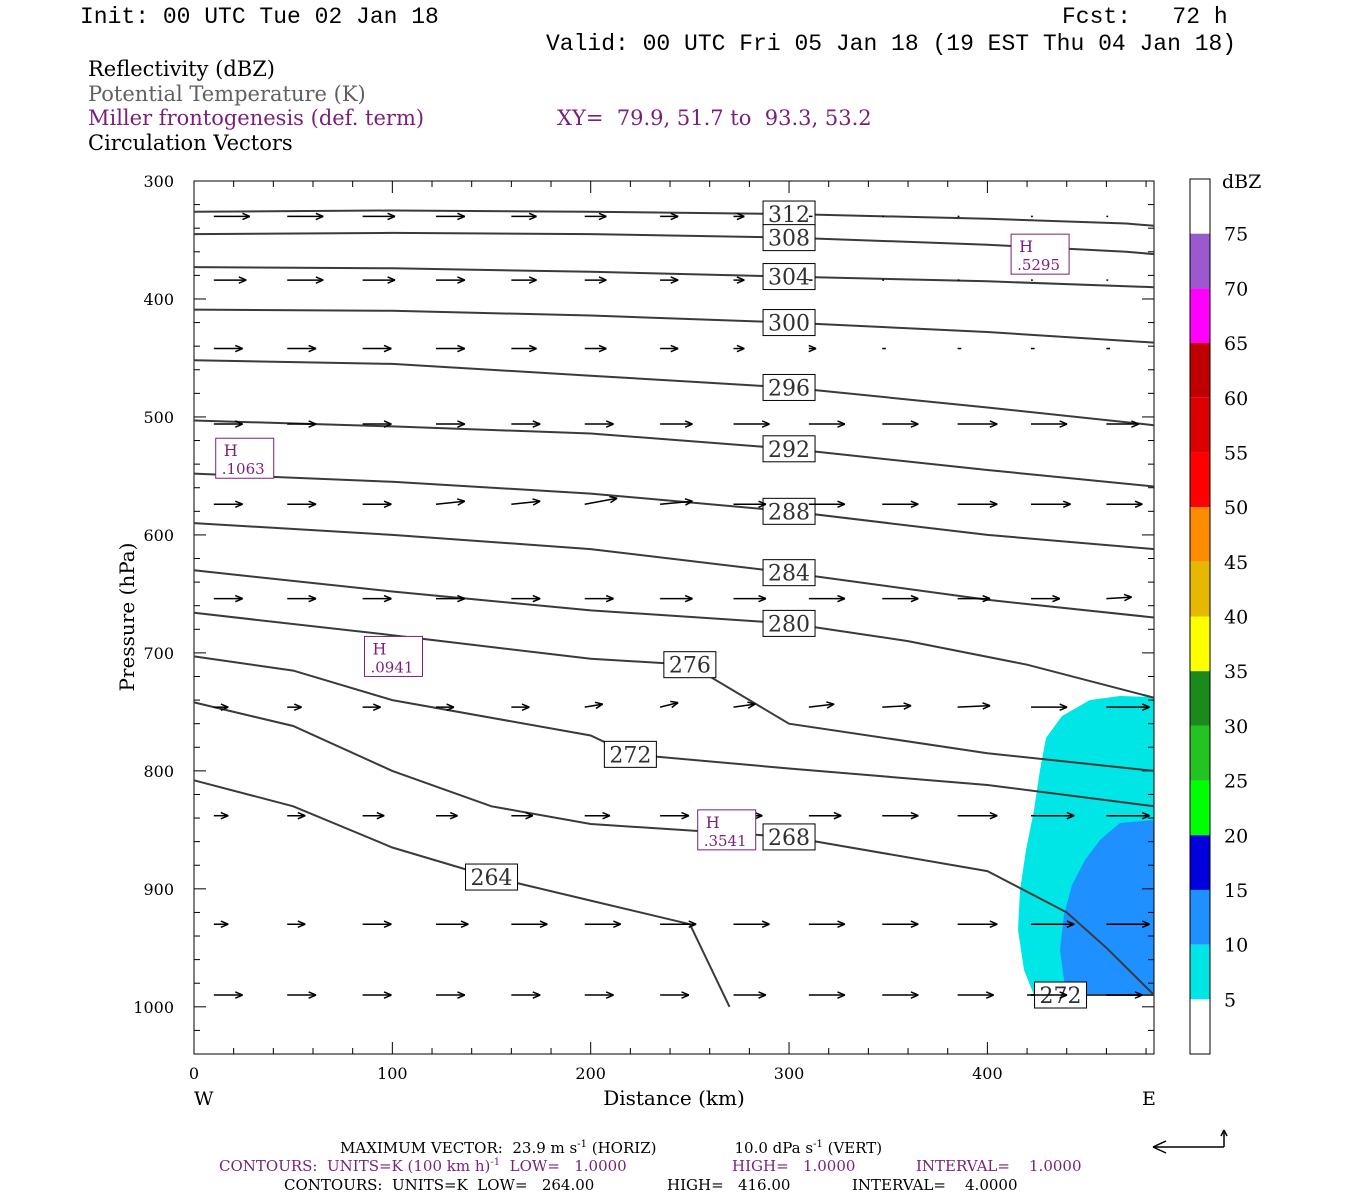 This screenshot has width=1350, height=1200. I want to click on colorbar-label: 15, so click(1236, 891).